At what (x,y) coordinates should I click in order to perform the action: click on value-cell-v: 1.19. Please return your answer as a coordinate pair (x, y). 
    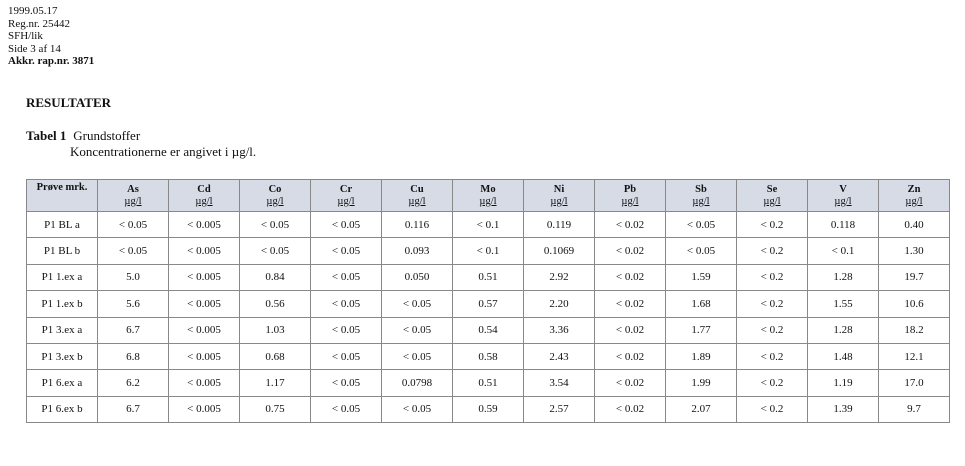
    Looking at the image, I should click on (843, 383).